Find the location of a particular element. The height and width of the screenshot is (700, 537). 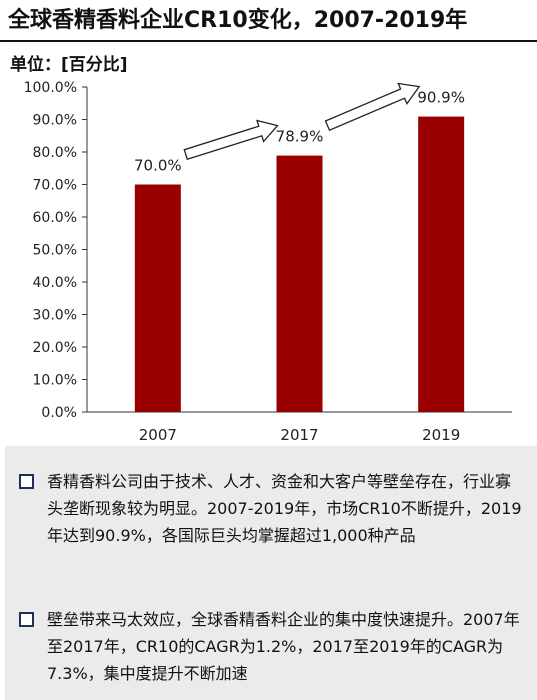

y-tick-label: 50.0% is located at coordinates (55, 251).